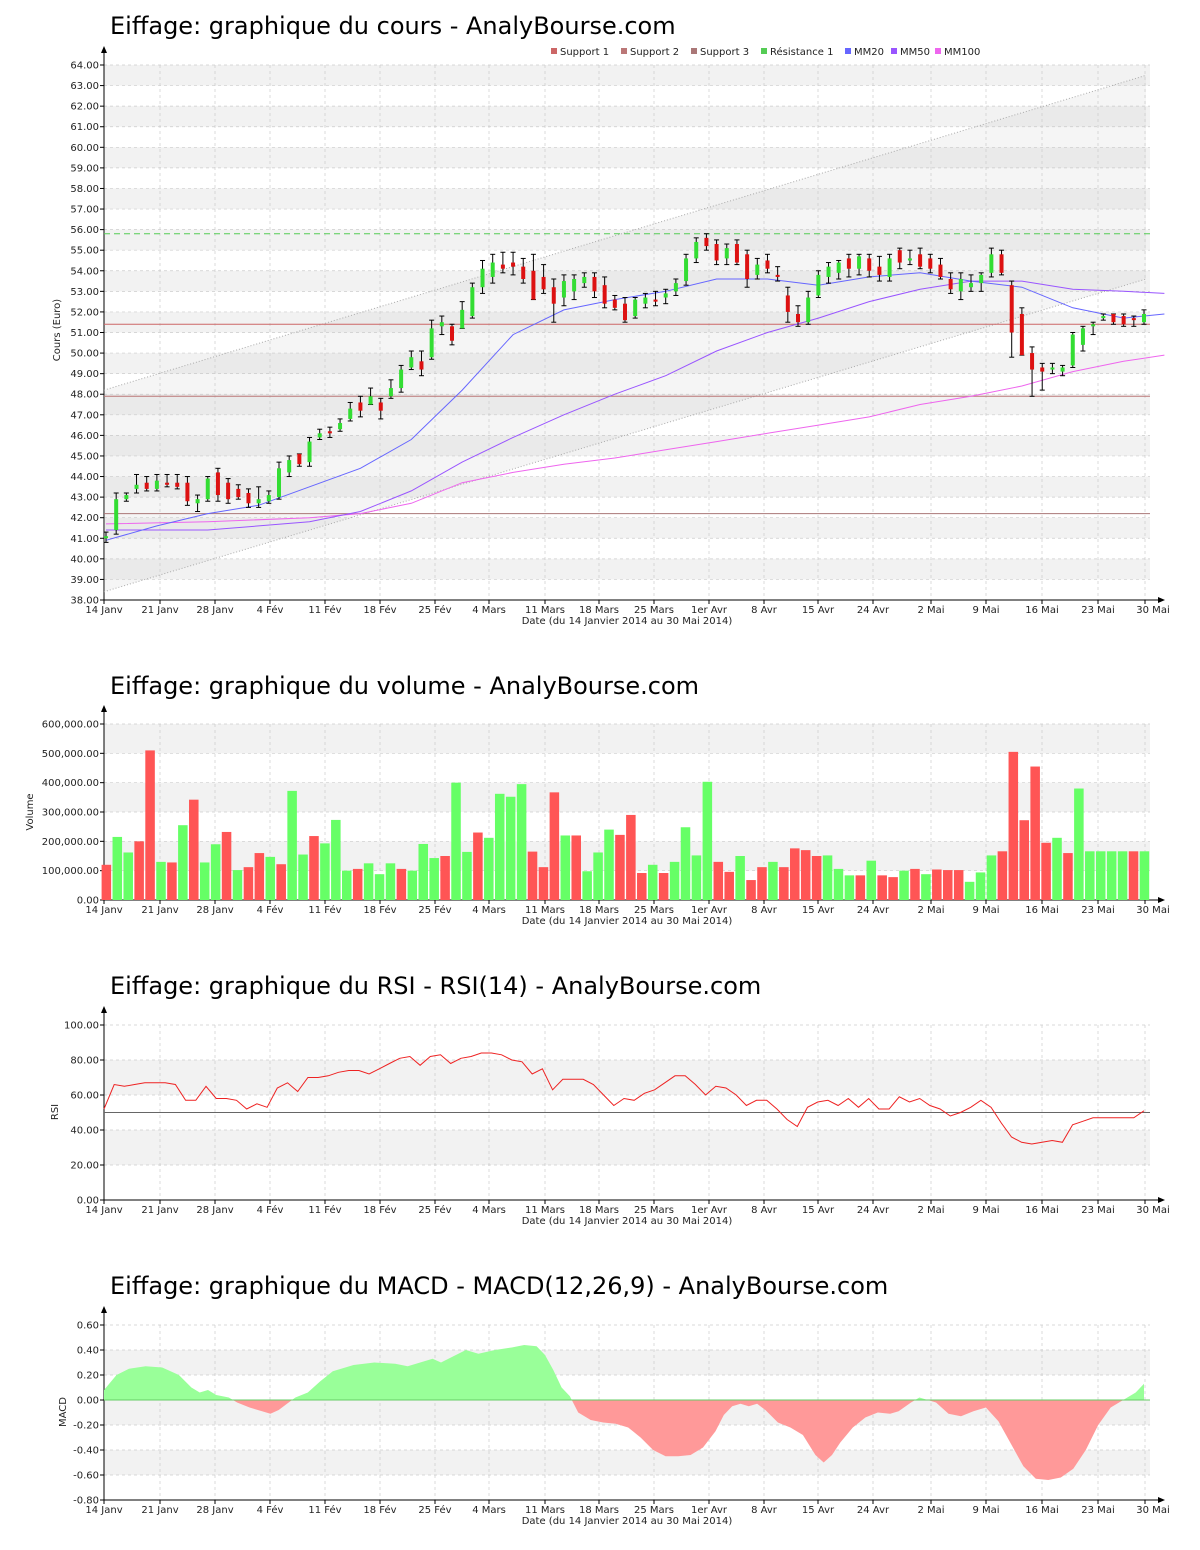  What do you see at coordinates (1041, 1510) in the screenshot?
I see `macd-x-tick-label: 16 Mai` at bounding box center [1041, 1510].